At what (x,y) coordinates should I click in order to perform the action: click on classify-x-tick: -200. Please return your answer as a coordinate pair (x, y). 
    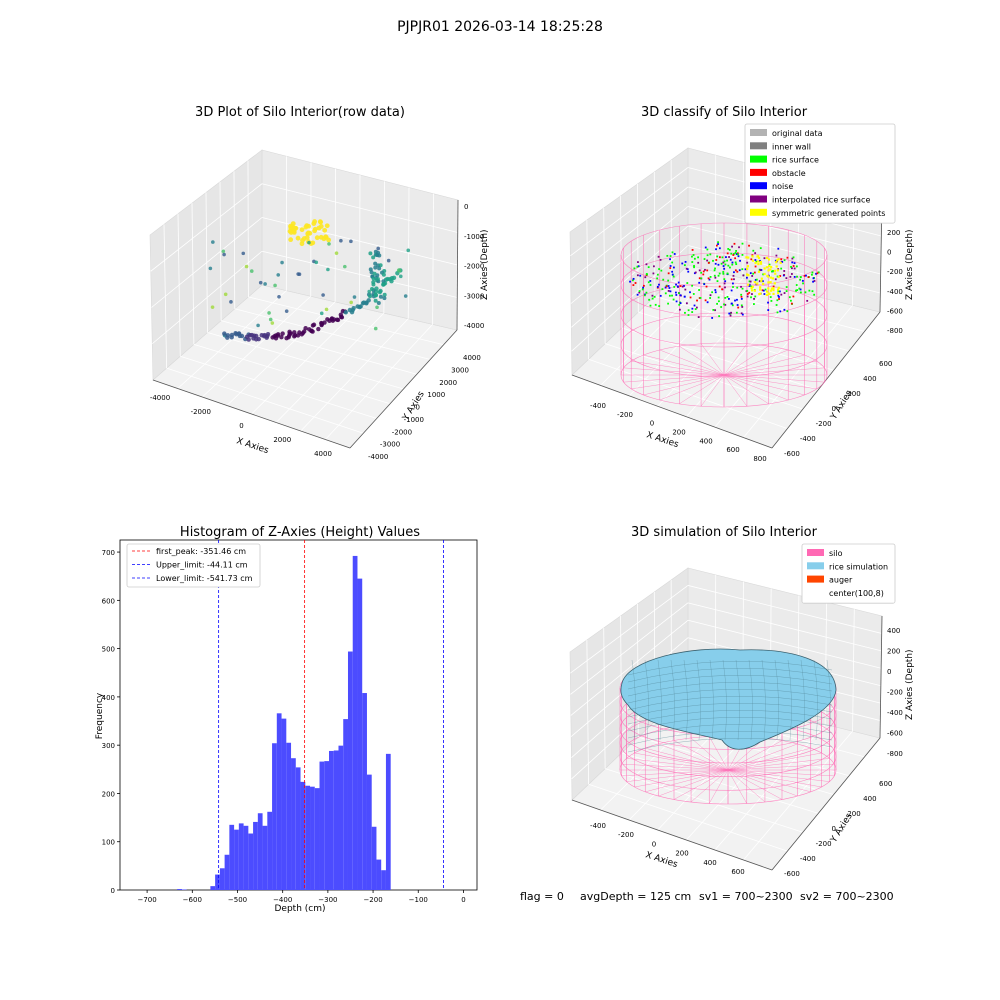
    Looking at the image, I should click on (625, 415).